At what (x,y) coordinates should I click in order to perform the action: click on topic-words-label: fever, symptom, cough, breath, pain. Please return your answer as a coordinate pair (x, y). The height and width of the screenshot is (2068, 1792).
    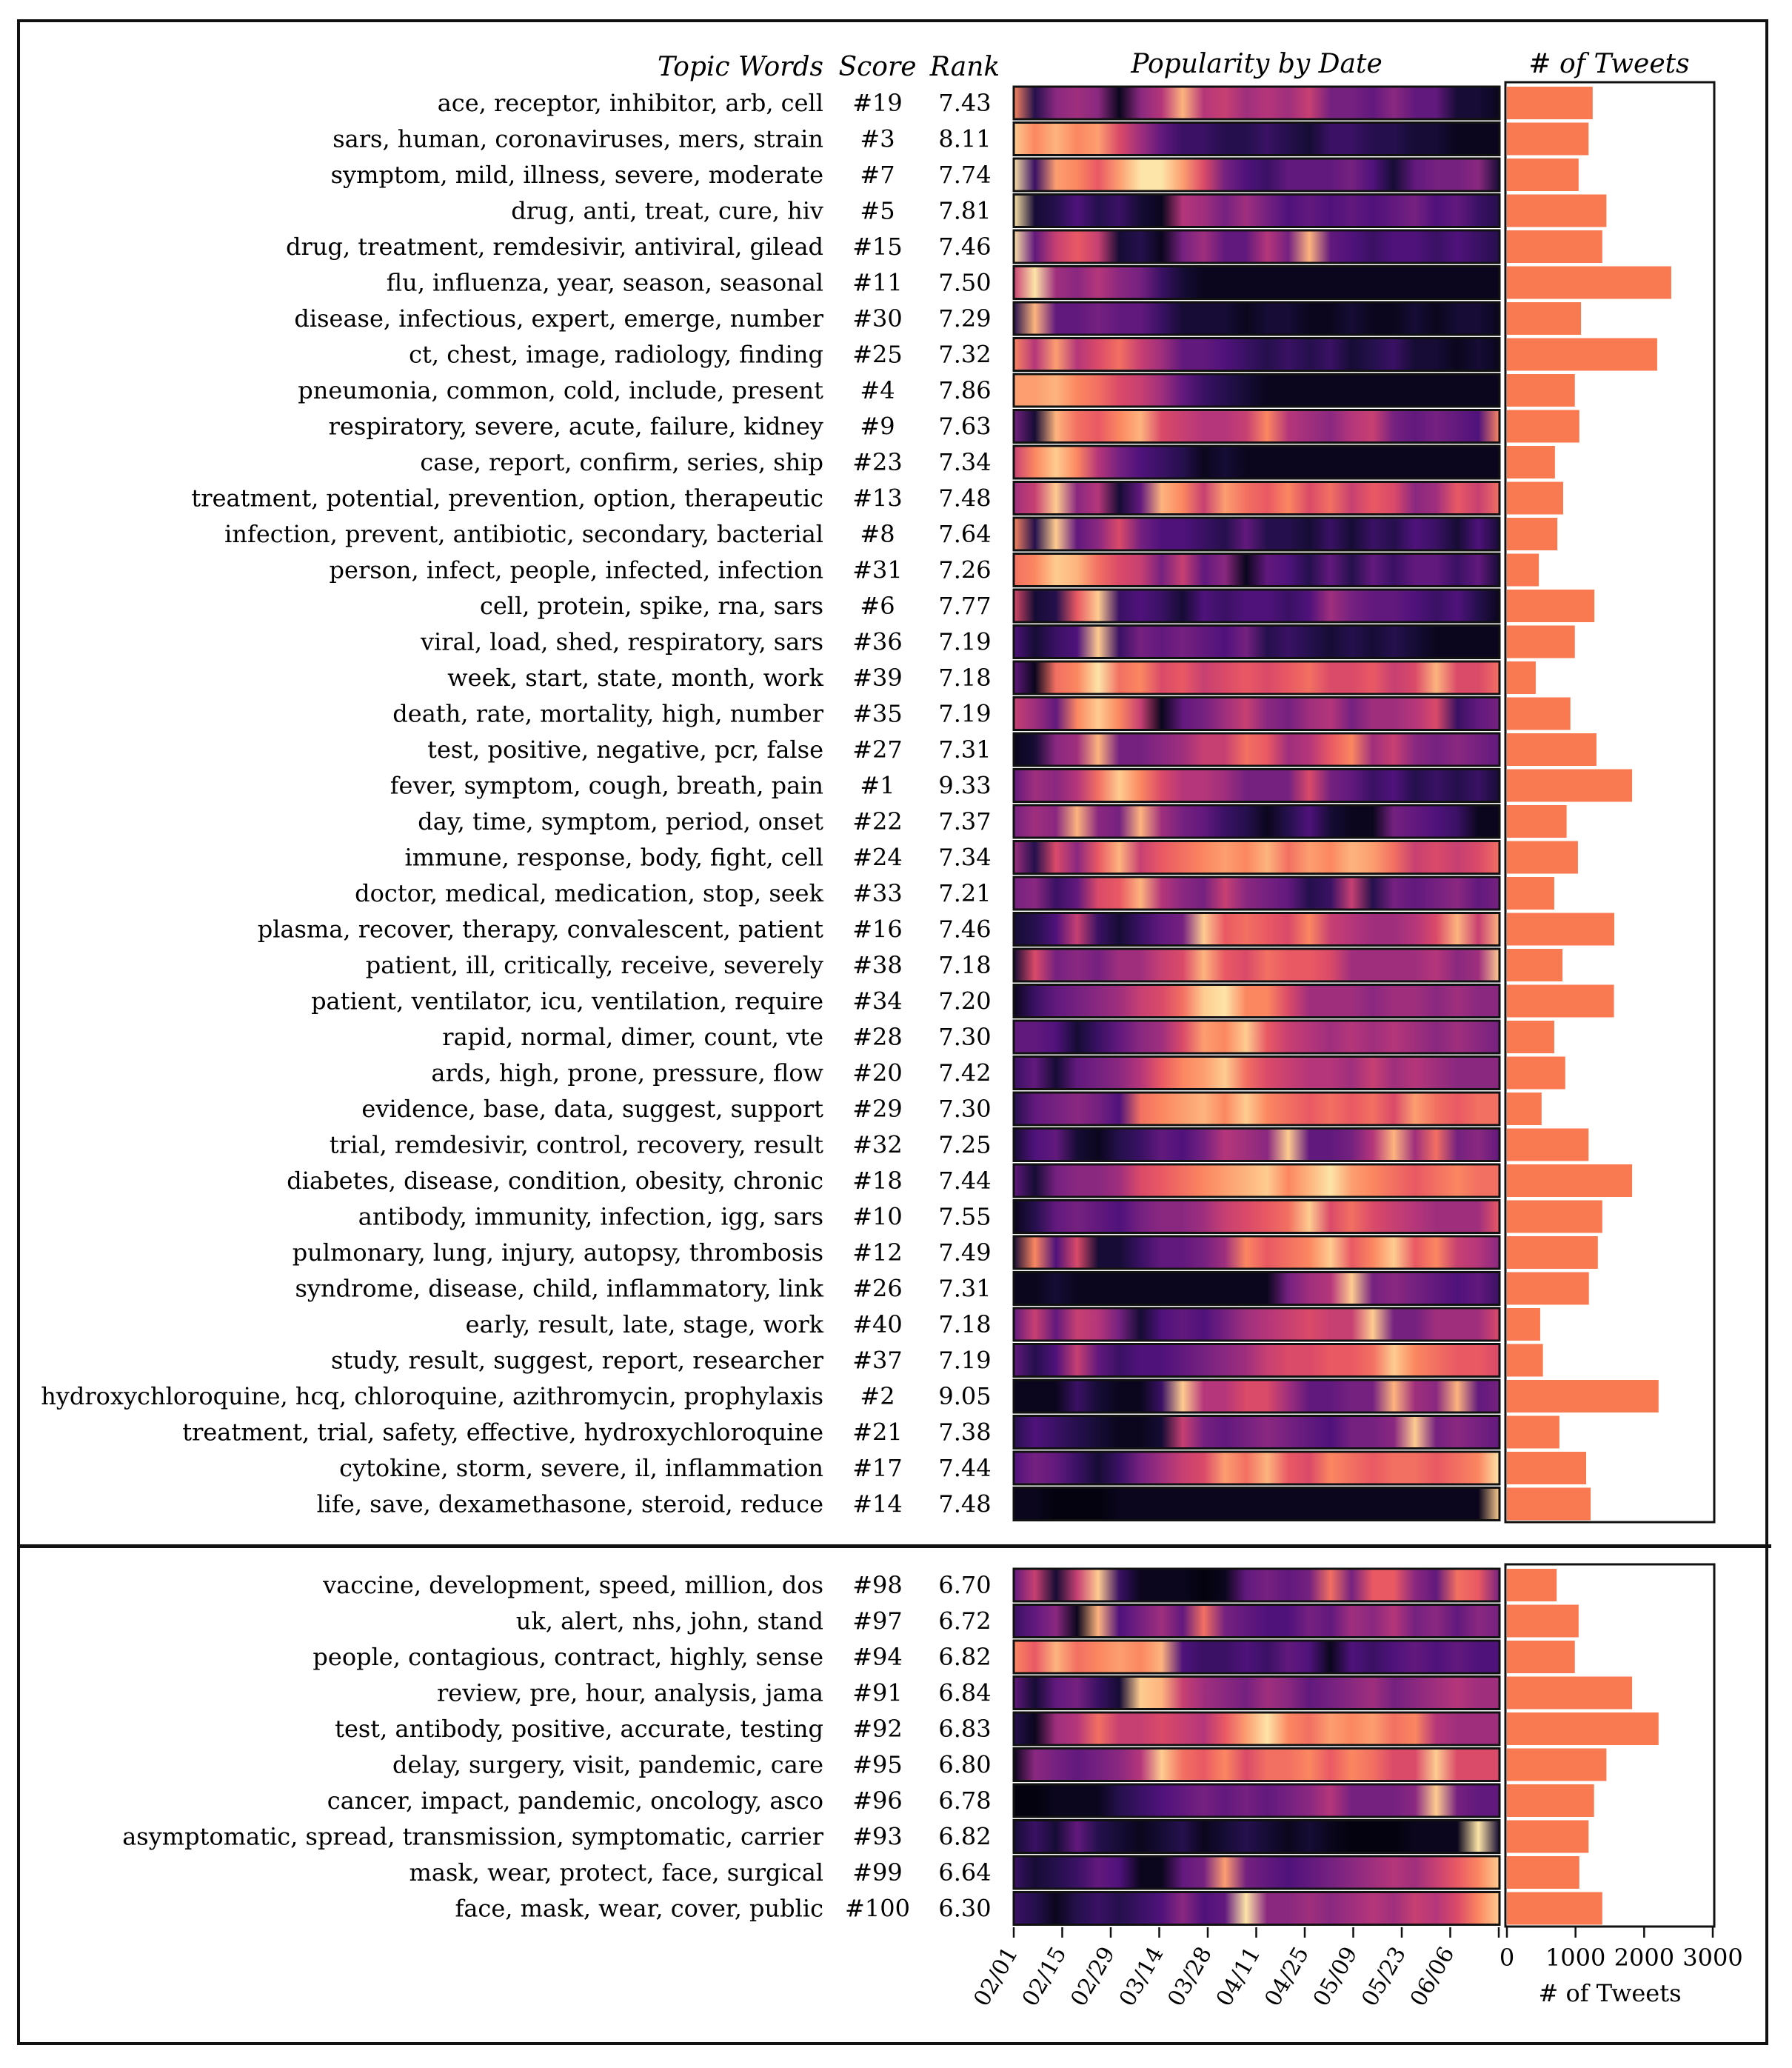
    Looking at the image, I should click on (606, 786).